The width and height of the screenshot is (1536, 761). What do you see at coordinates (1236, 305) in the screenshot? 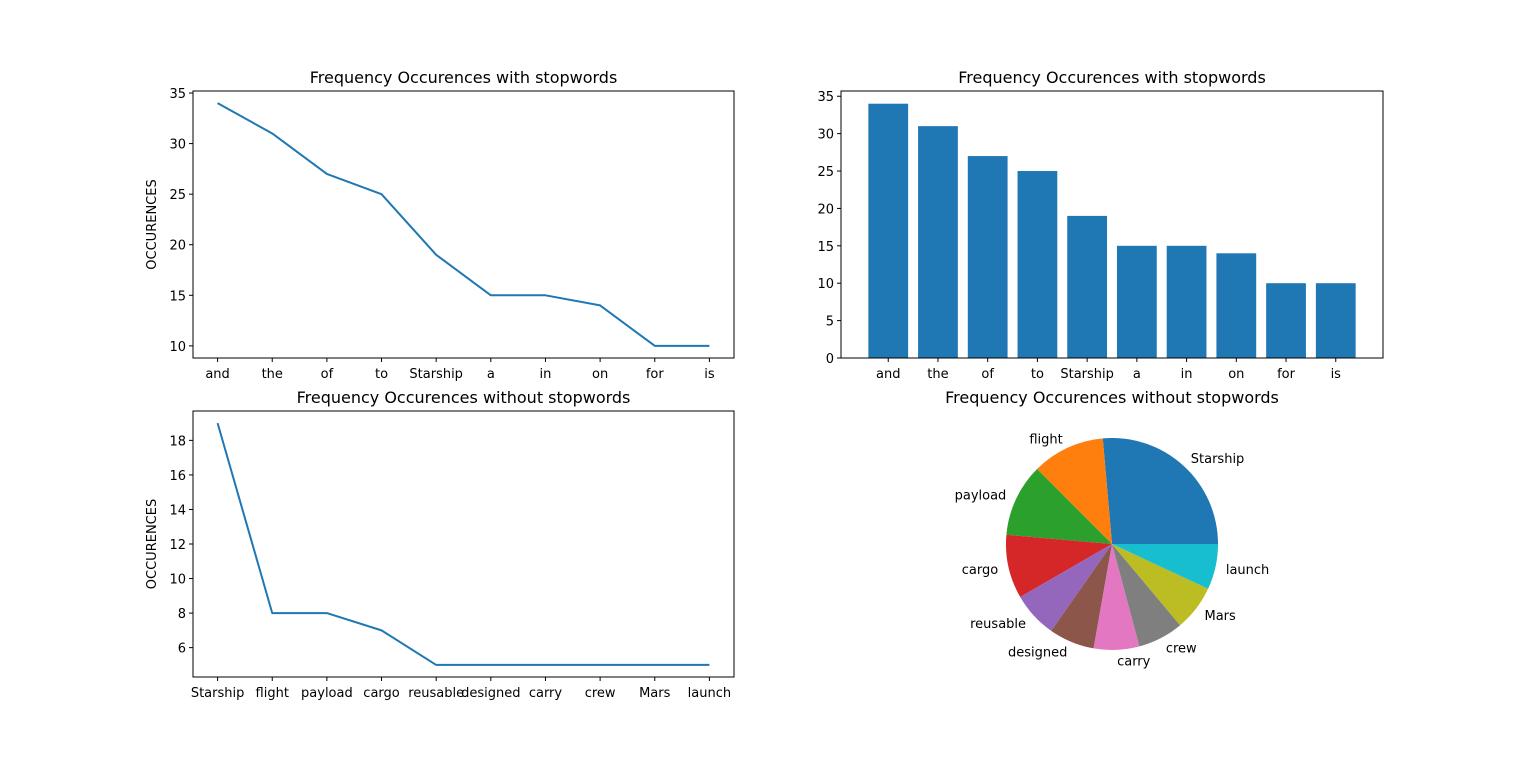
I see `bar-on` at bounding box center [1236, 305].